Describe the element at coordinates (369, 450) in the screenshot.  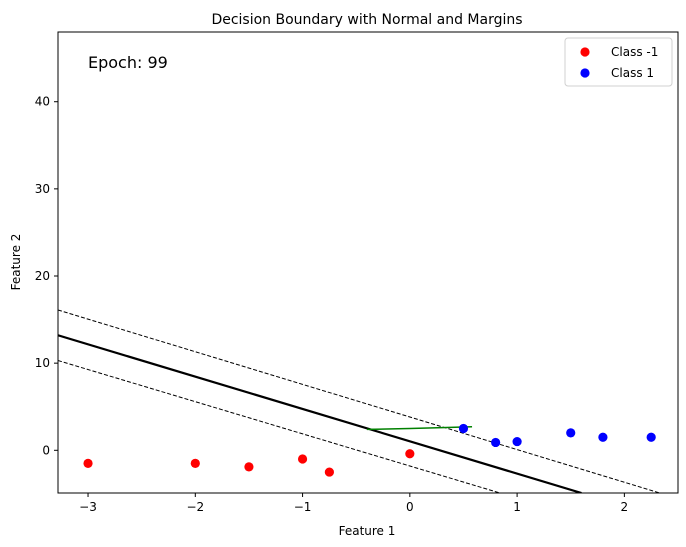
I see `points-layer` at that location.